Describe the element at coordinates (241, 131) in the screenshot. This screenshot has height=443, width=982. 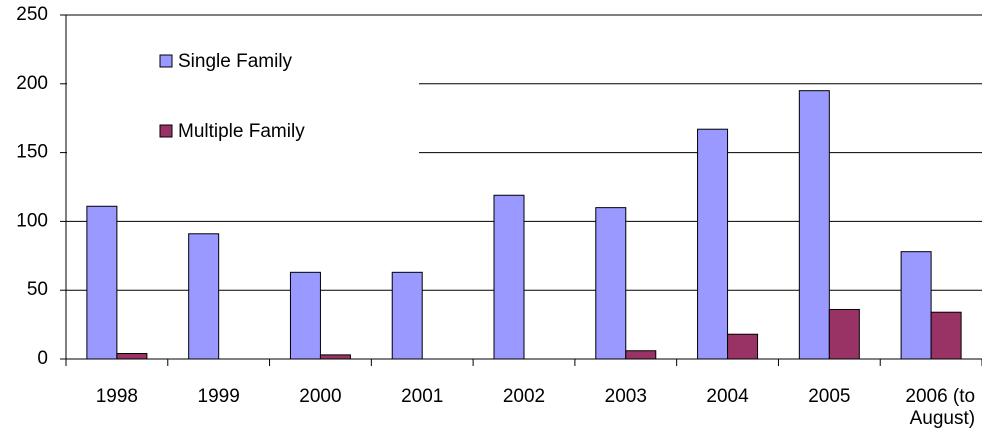
I see `legend-label: Multiple Family` at that location.